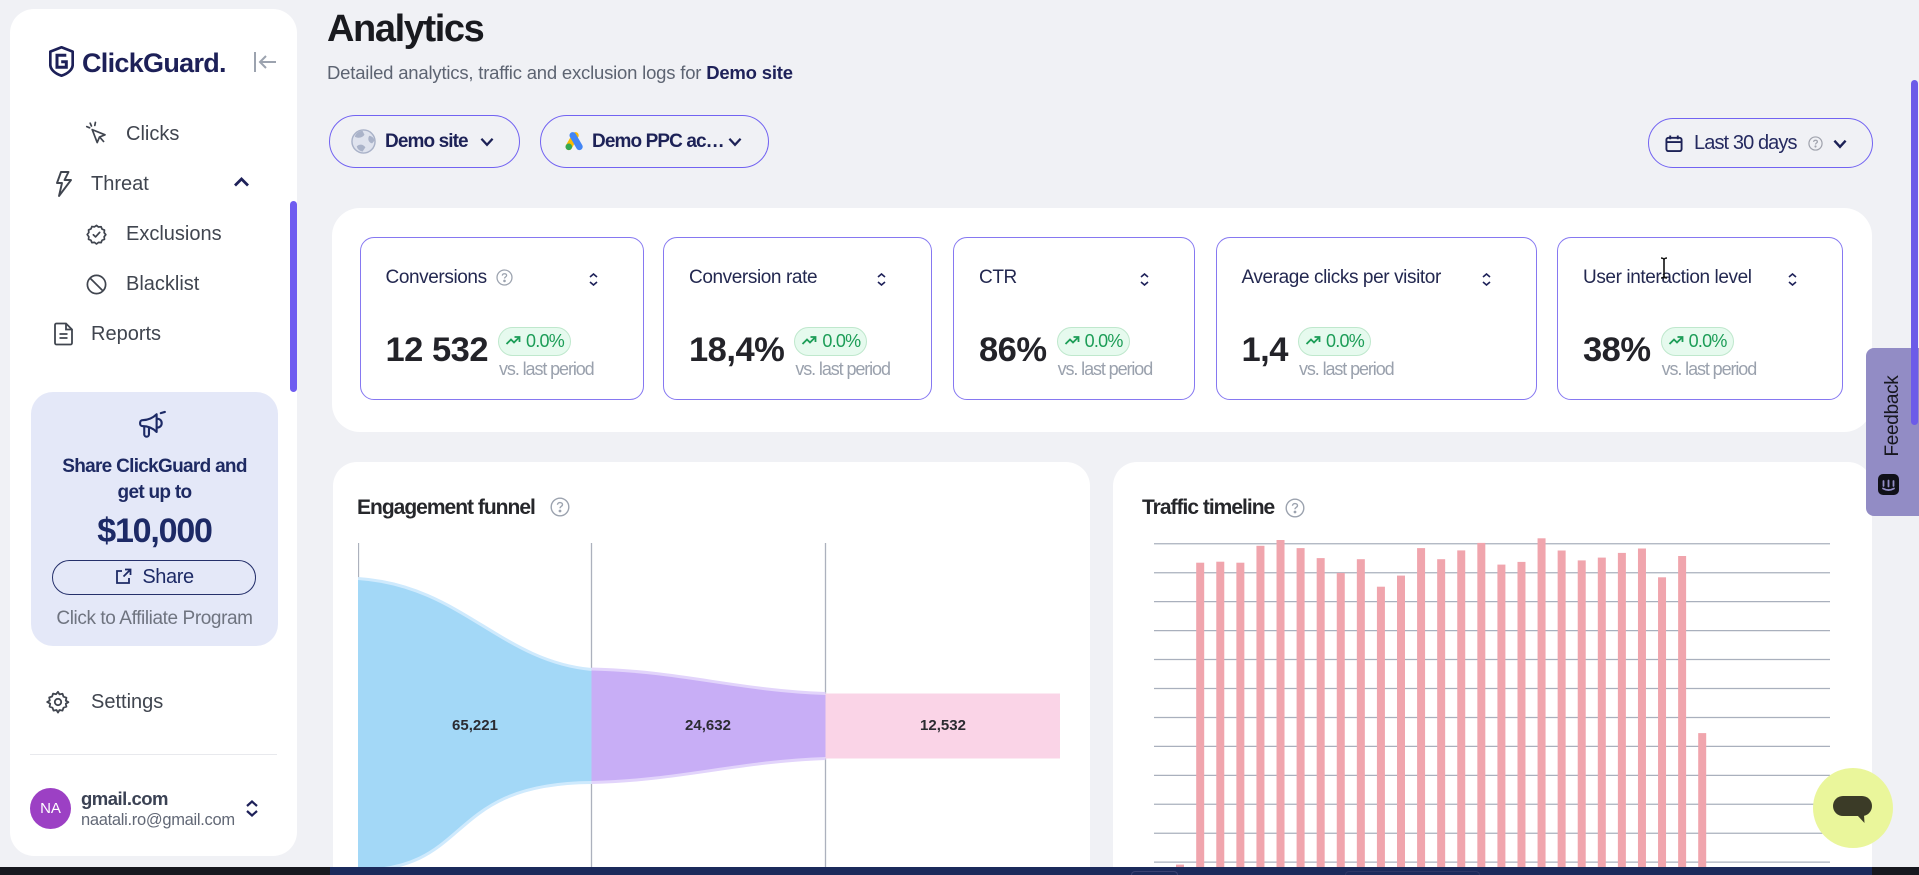  I want to click on svg-text: 65,221, so click(475, 725).